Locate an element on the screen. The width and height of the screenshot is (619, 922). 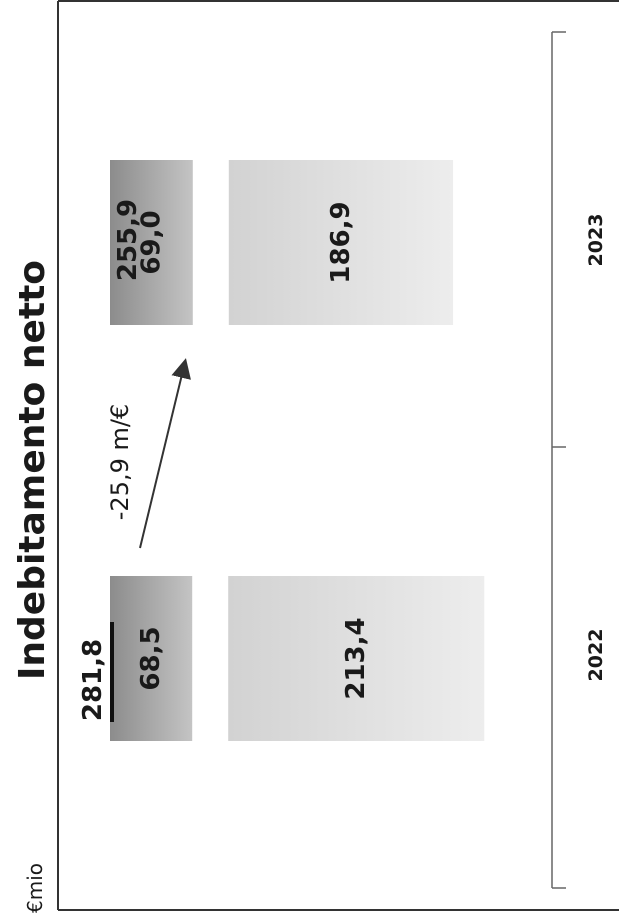
category-label-2022: 2022 is located at coordinates (596, 655).